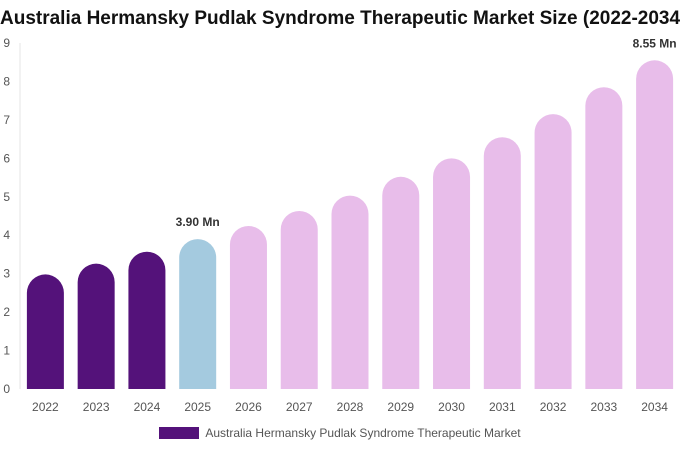 The width and height of the screenshot is (680, 450). What do you see at coordinates (451, 407) in the screenshot?
I see `x-tick-label: 2030` at bounding box center [451, 407].